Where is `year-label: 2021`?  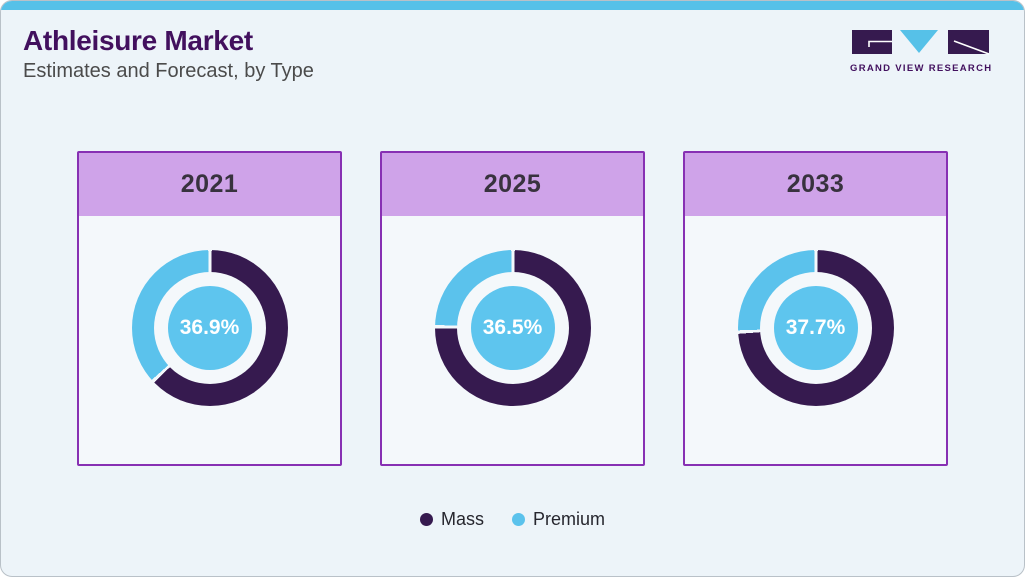 year-label: 2021 is located at coordinates (209, 184).